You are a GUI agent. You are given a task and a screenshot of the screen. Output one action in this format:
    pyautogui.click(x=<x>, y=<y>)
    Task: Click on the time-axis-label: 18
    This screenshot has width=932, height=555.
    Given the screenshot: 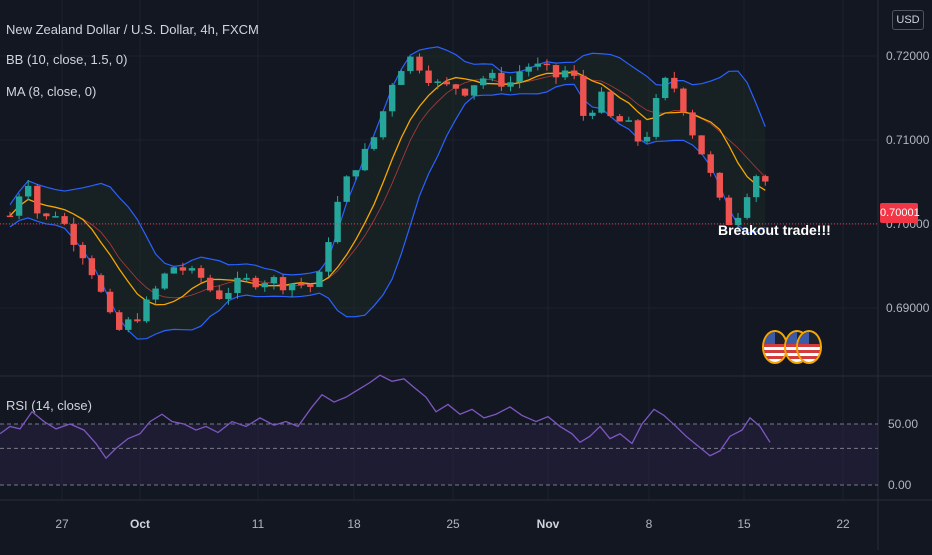 What is the action you would take?
    pyautogui.click(x=354, y=524)
    